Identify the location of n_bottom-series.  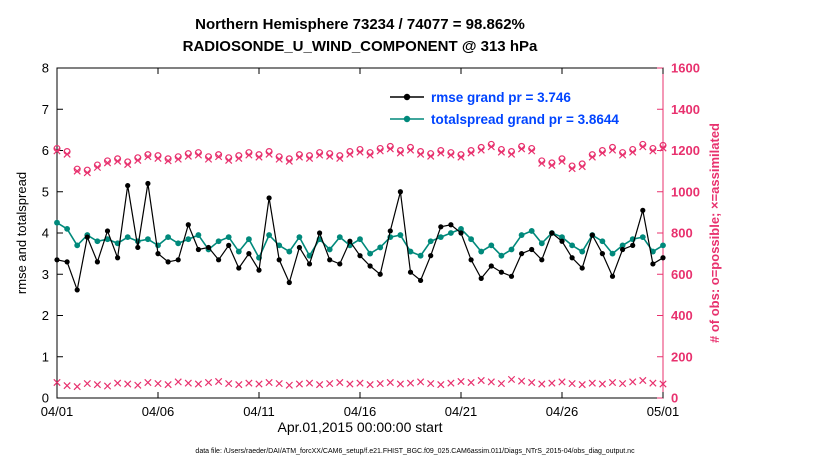
(360, 383).